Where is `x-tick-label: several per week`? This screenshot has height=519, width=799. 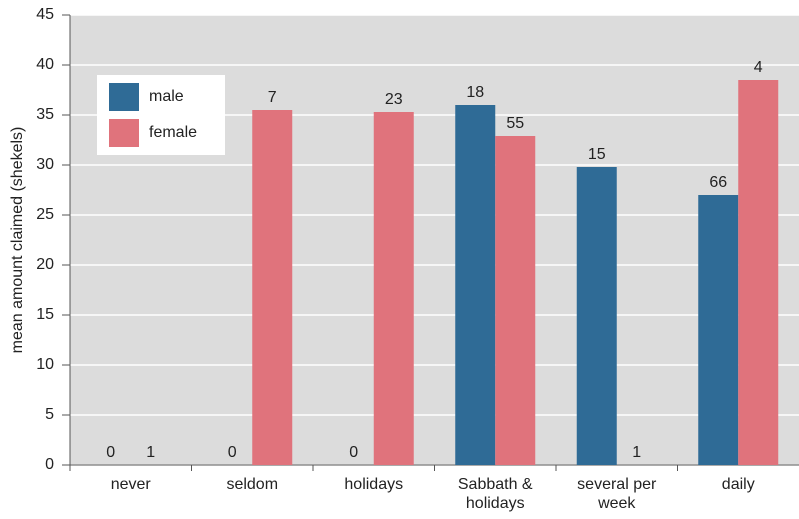
x-tick-label: several per week is located at coordinates (617, 494).